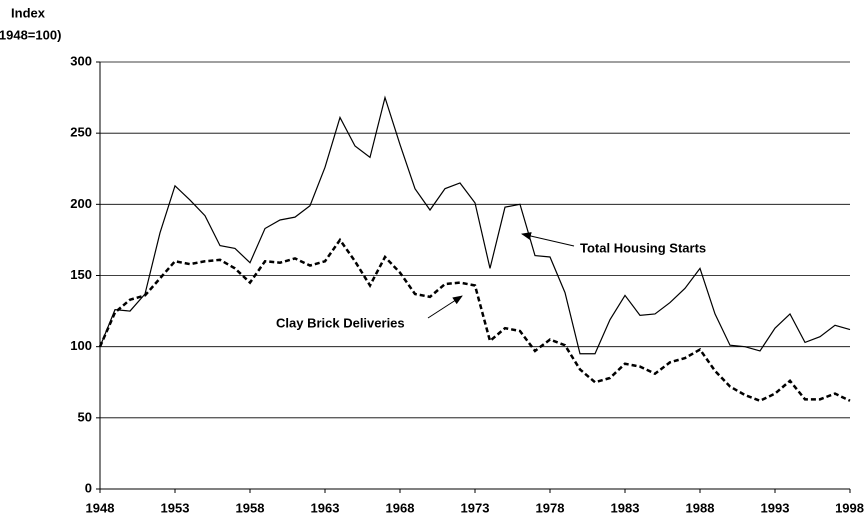 The image size is (866, 525). I want to click on x-tick-label: 1993, so click(775, 507).